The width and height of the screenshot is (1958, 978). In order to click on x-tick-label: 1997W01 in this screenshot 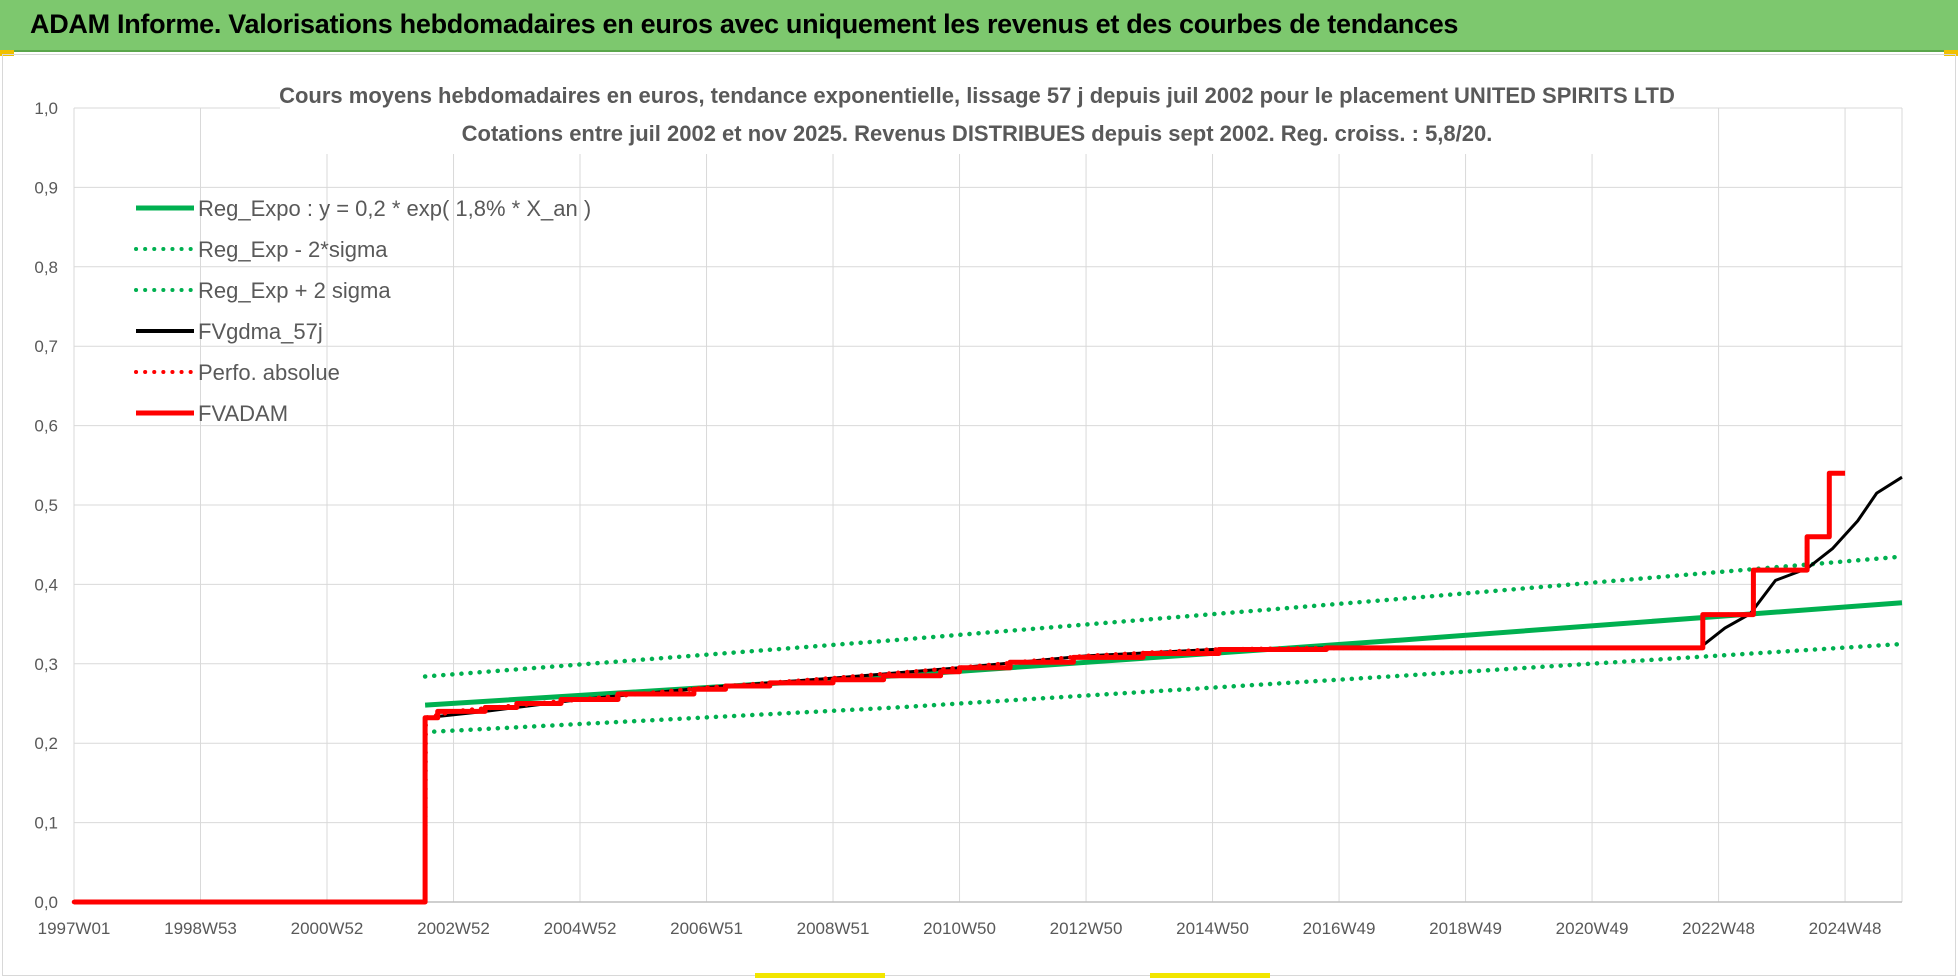, I will do `click(74, 928)`.